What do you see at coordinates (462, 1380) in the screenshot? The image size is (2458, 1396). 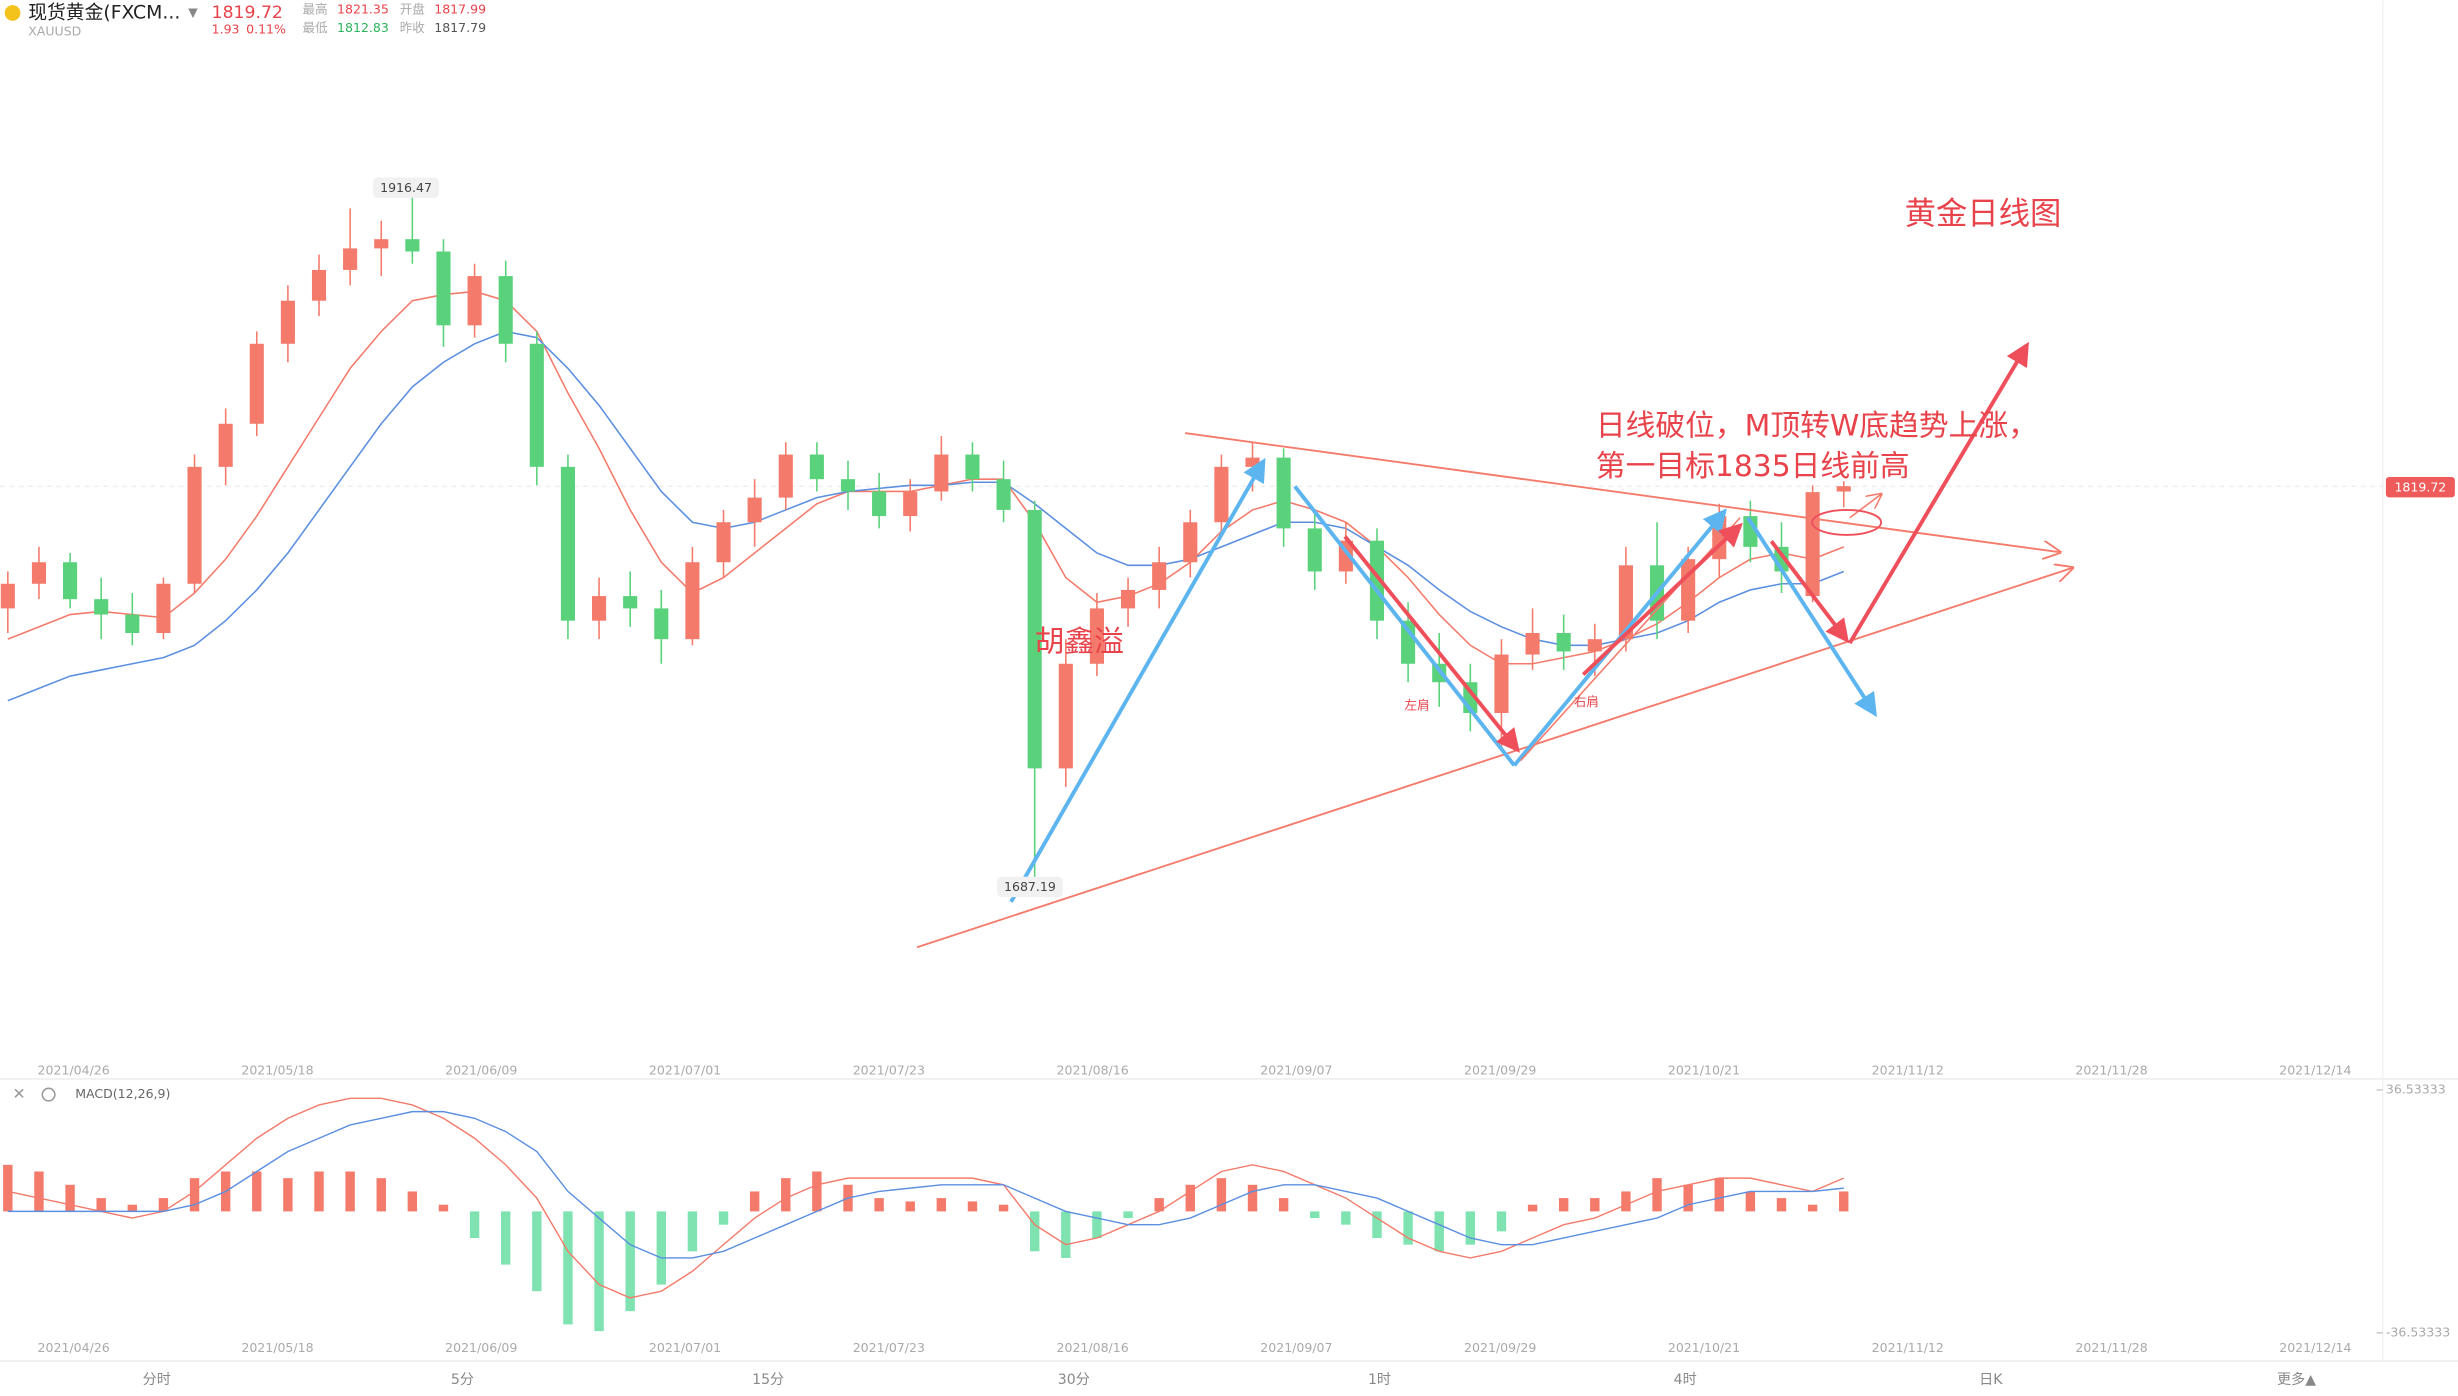 I see `timeframe-button: 5分` at bounding box center [462, 1380].